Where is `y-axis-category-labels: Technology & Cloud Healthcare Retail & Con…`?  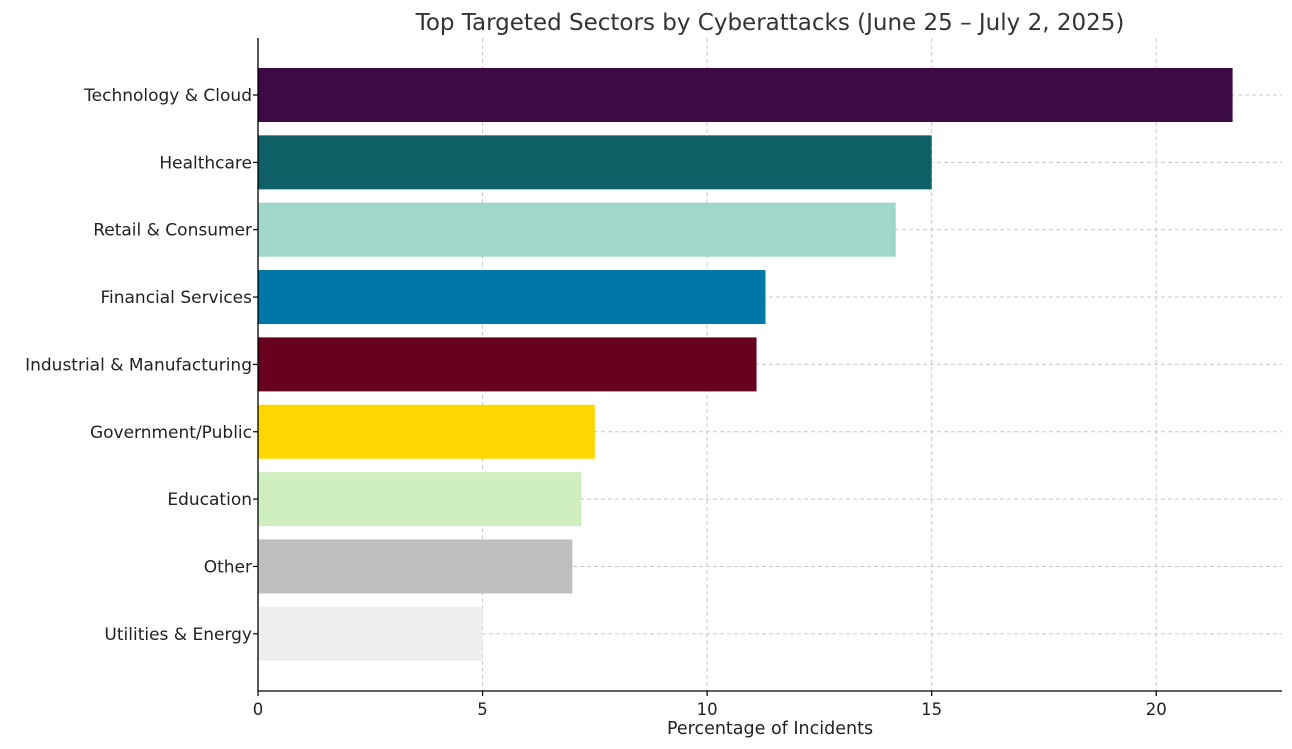 y-axis-category-labels: Technology & Cloud Healthcare Retail & Con… is located at coordinates (141, 365).